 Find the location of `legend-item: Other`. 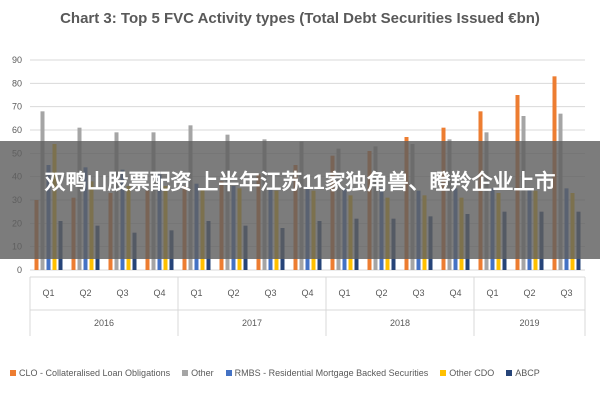

legend-item: Other is located at coordinates (198, 373).